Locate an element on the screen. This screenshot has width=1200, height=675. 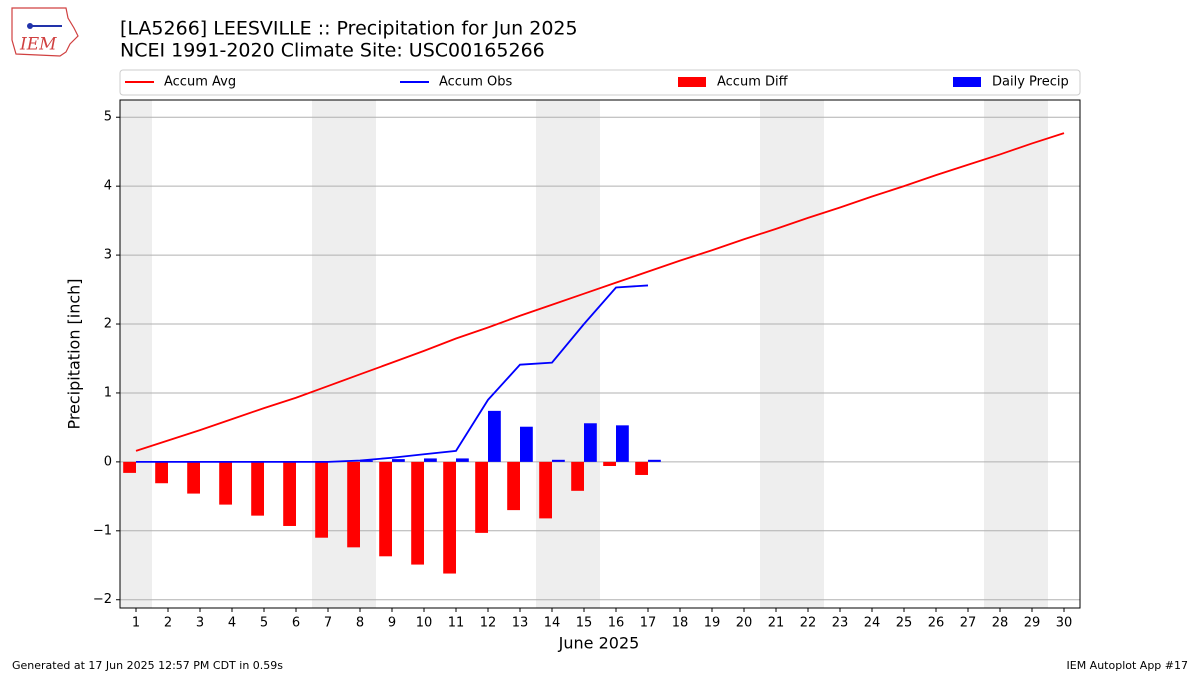
logo-icon is located at coordinates (30, 26).